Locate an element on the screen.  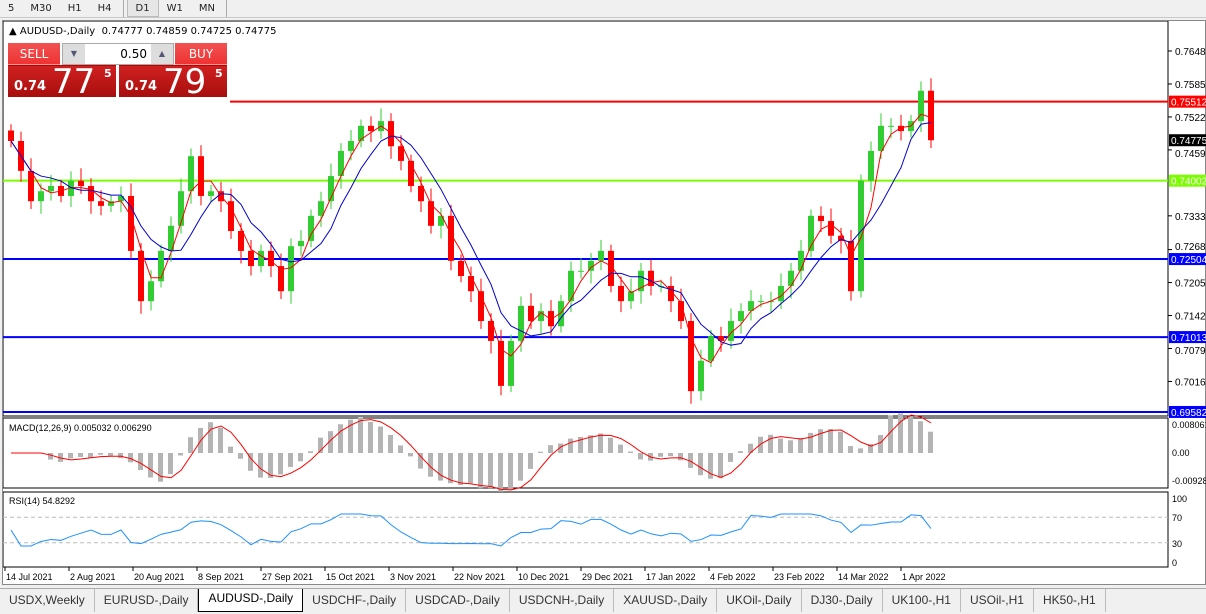
rsi-axis-label: 100 is located at coordinates (1179, 499).